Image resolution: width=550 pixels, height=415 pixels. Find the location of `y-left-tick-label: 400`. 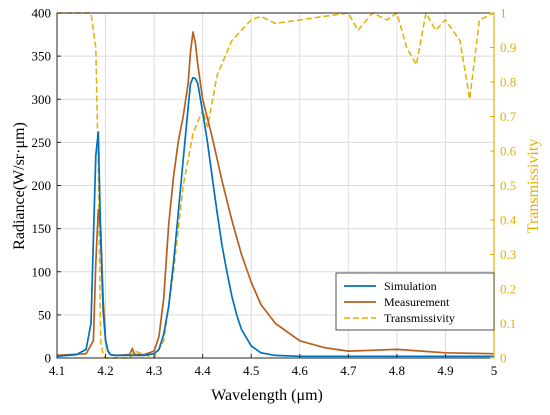

y-left-tick-label: 400 is located at coordinates (42, 13).